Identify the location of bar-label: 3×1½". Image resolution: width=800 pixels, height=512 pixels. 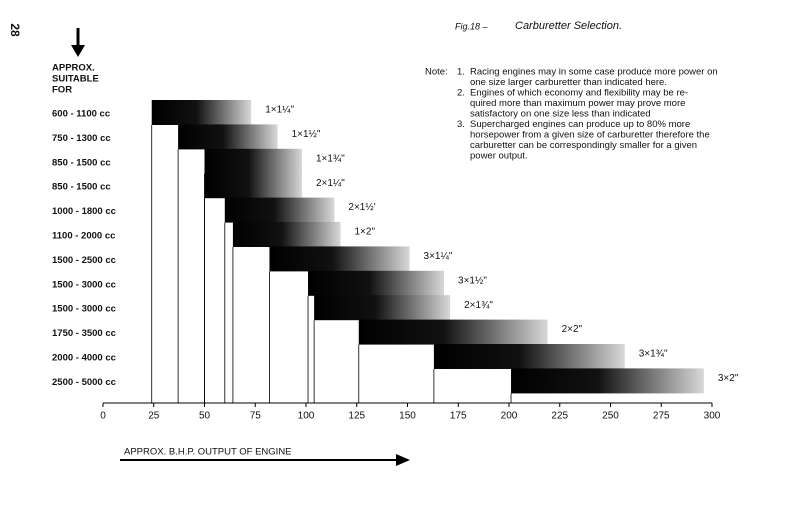
(472, 280).